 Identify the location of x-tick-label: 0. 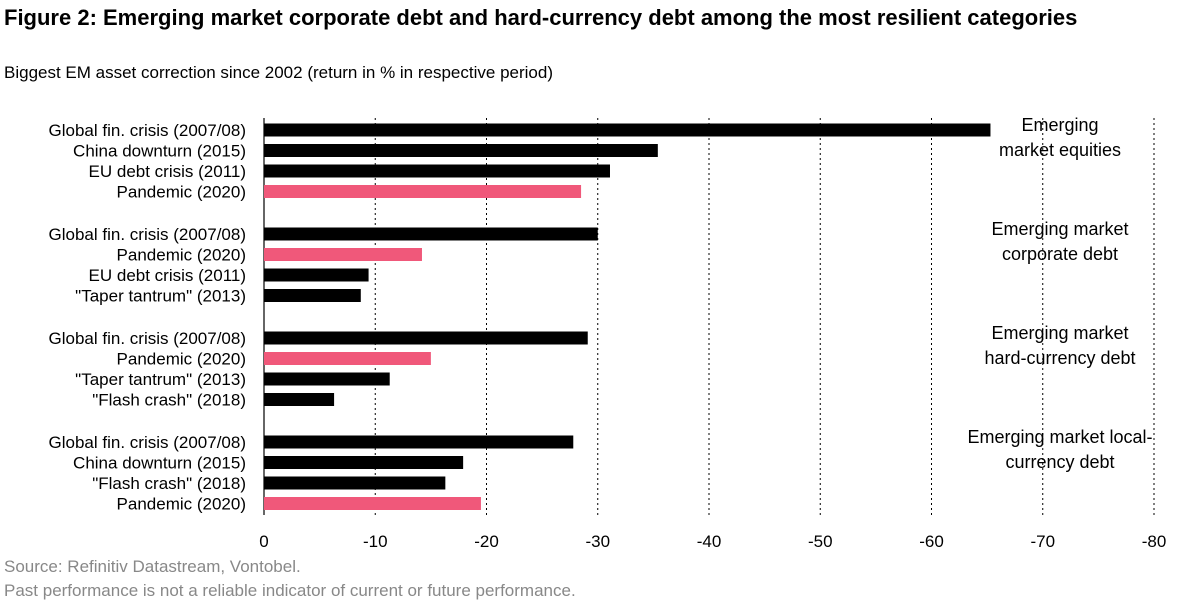
(263, 541).